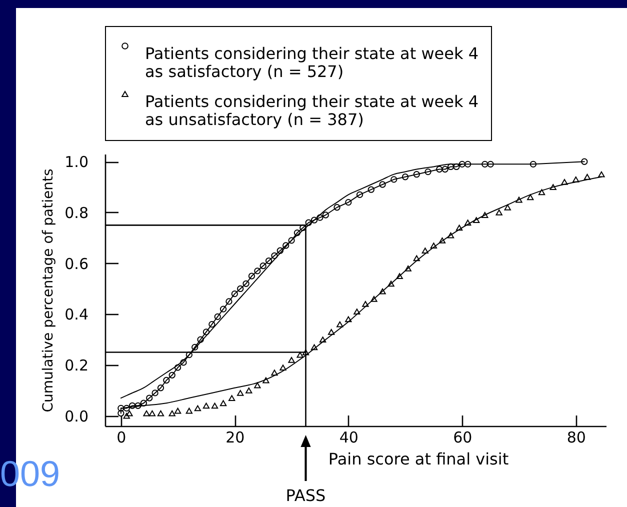  Describe the element at coordinates (235, 437) in the screenshot. I see `x-tick-label: 20` at that location.